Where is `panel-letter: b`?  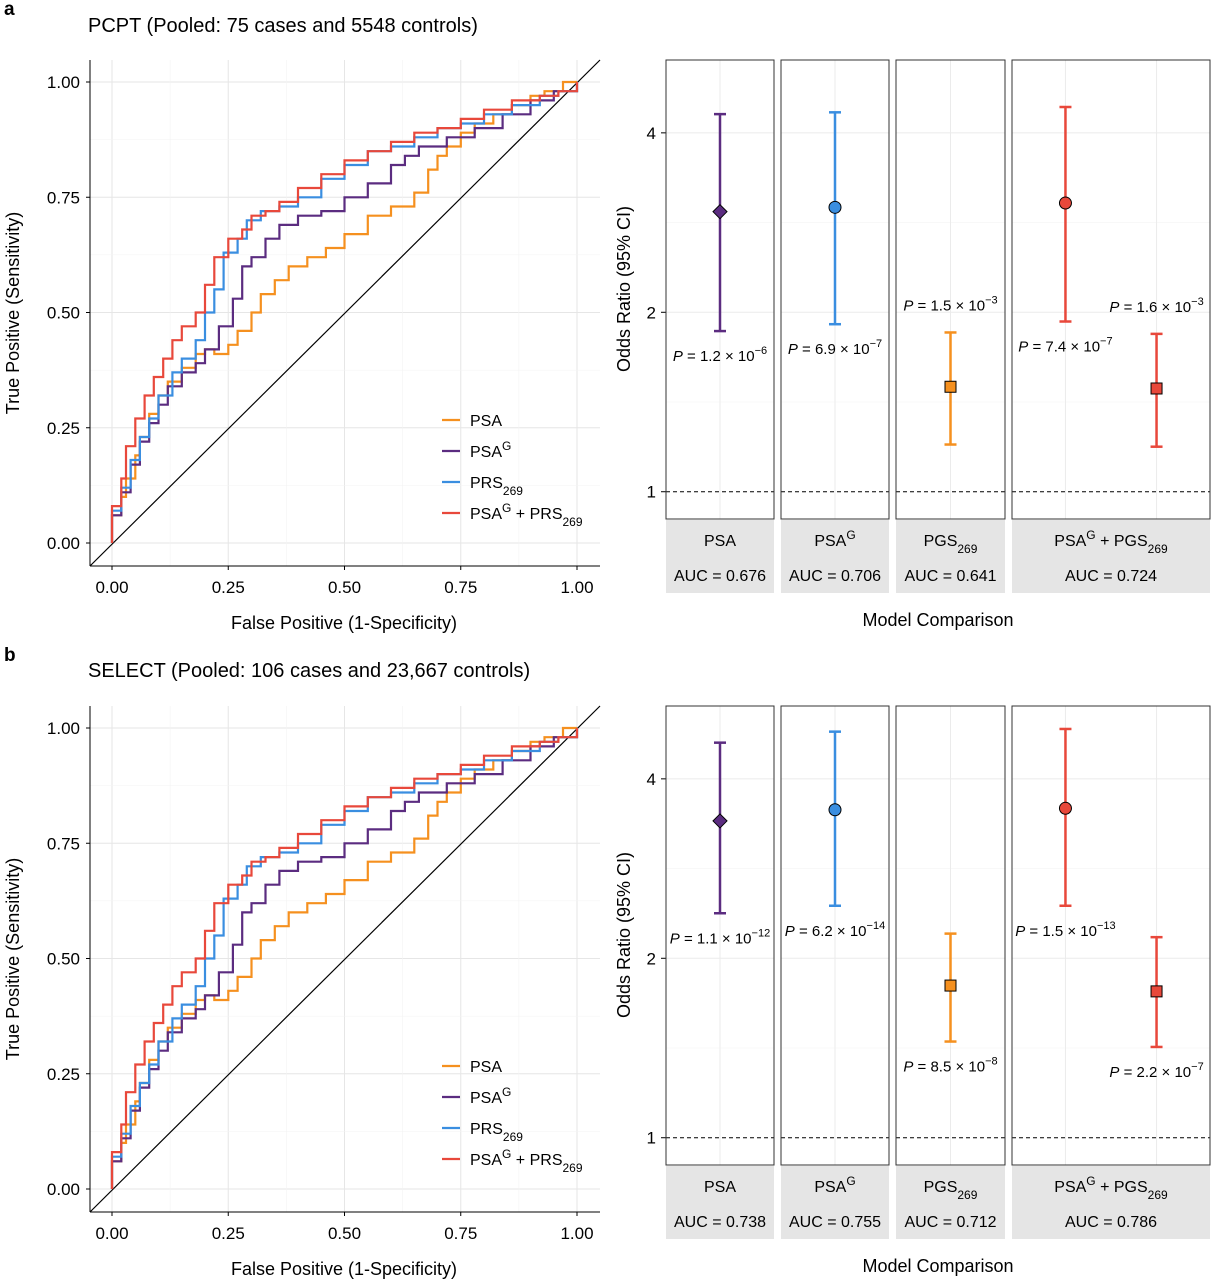 panel-letter: b is located at coordinates (10, 655).